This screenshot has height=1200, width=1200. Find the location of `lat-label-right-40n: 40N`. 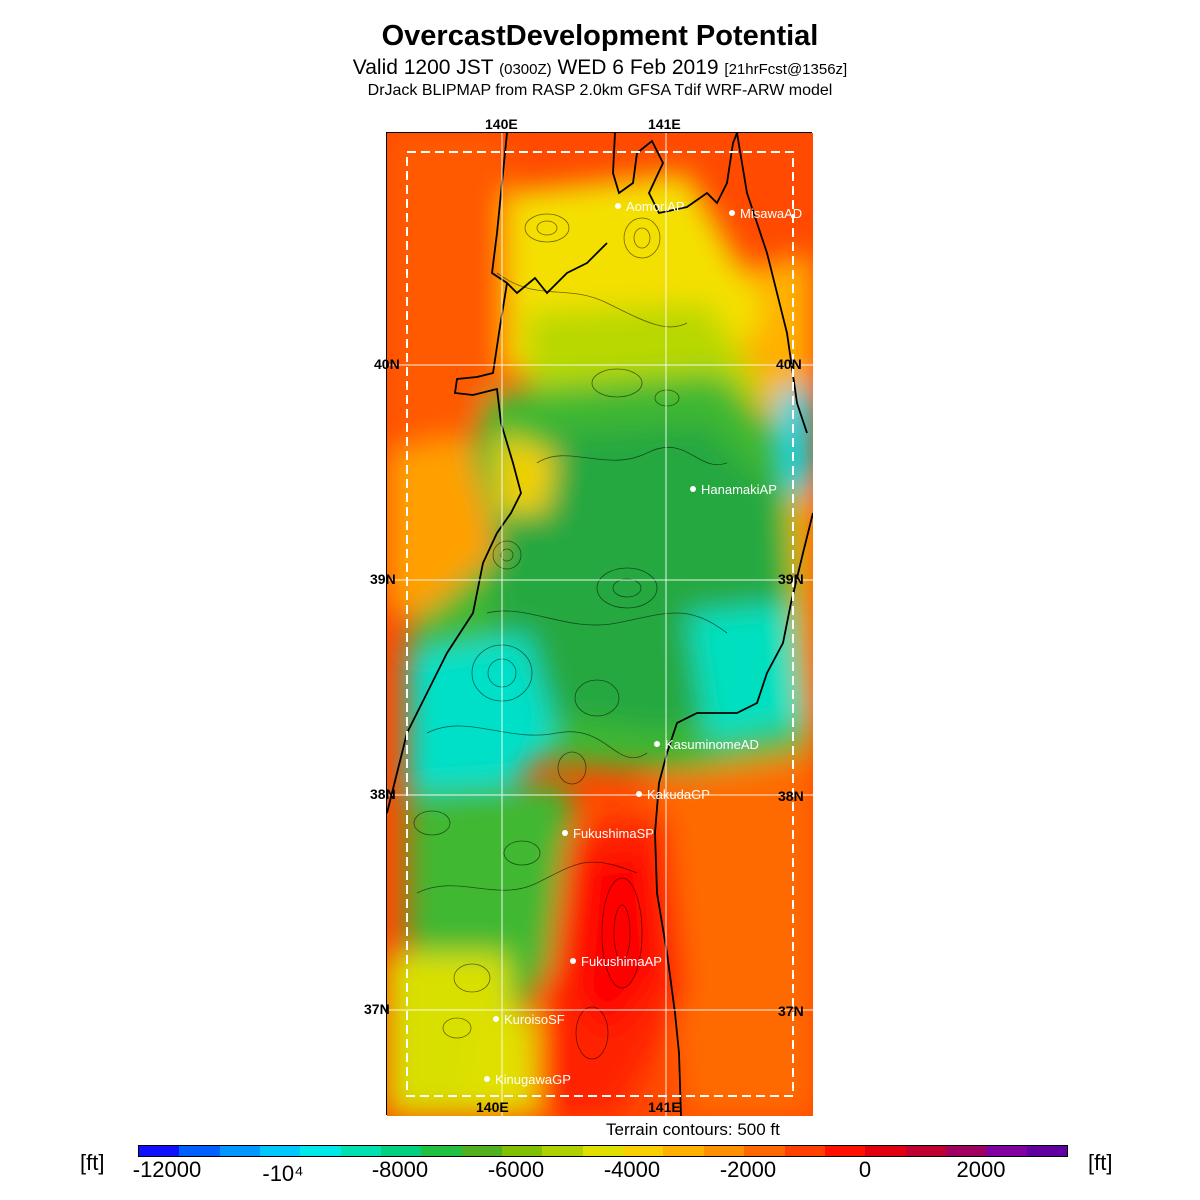

lat-label-right-40n: 40N is located at coordinates (789, 364).